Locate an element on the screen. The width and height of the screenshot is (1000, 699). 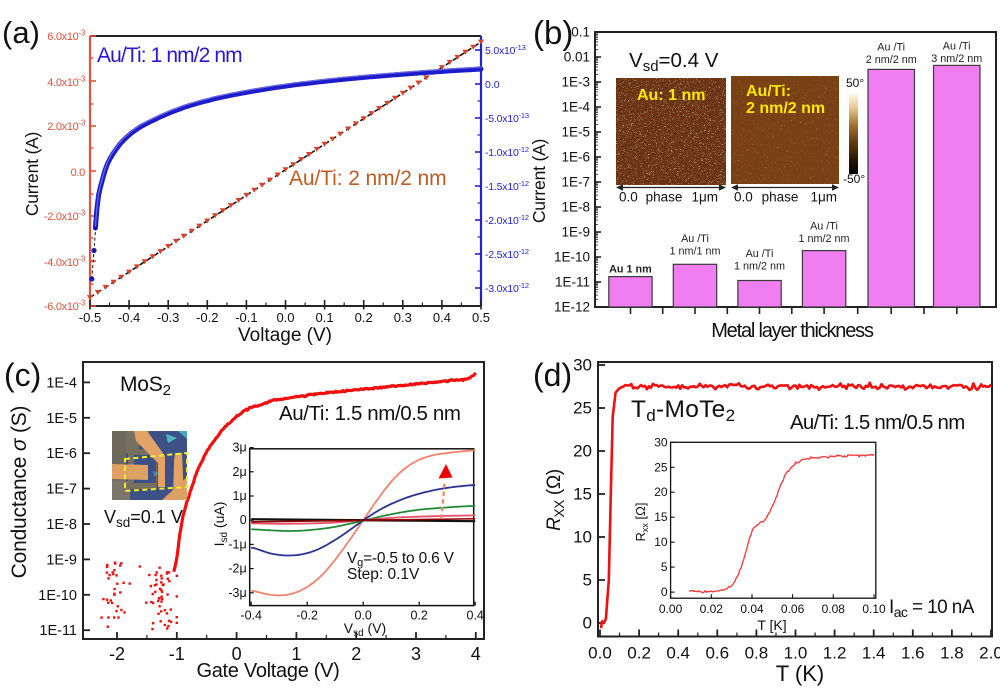
svg-text: Vsd=0.1 V is located at coordinates (143, 518).